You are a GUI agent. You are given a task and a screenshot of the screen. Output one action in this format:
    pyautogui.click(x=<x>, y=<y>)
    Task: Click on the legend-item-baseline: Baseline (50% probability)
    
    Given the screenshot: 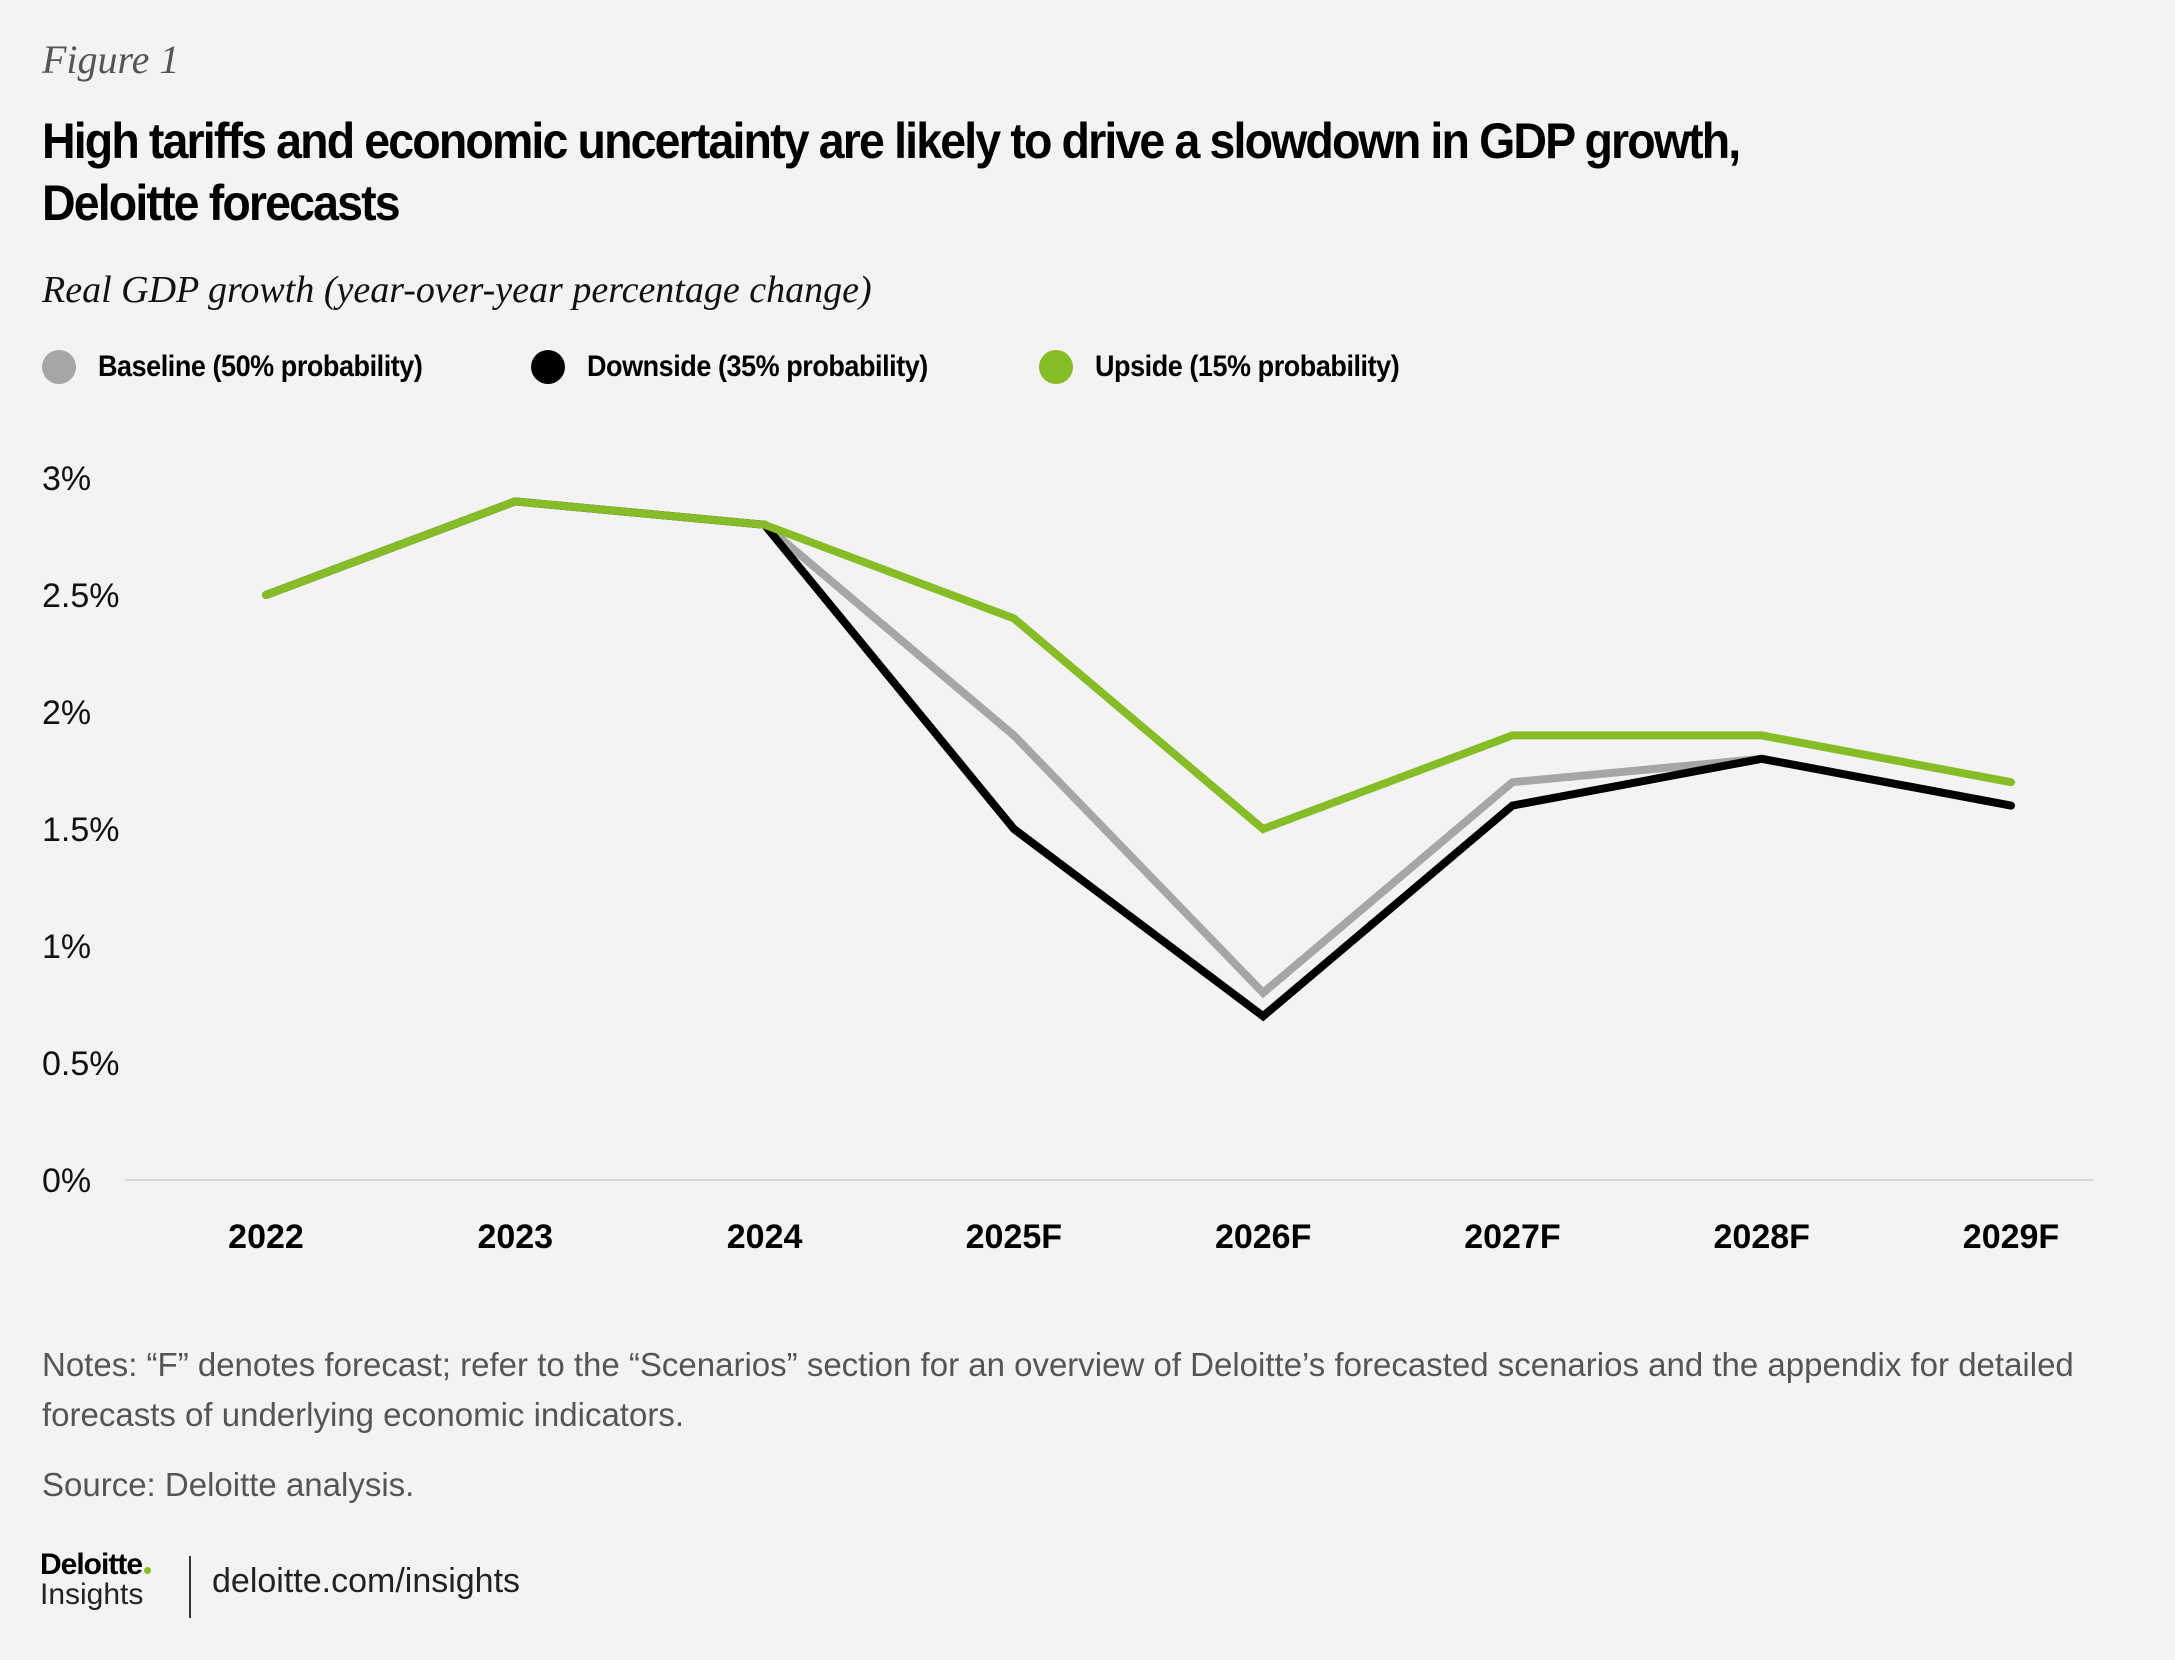 What is the action you would take?
    pyautogui.click(x=250, y=367)
    